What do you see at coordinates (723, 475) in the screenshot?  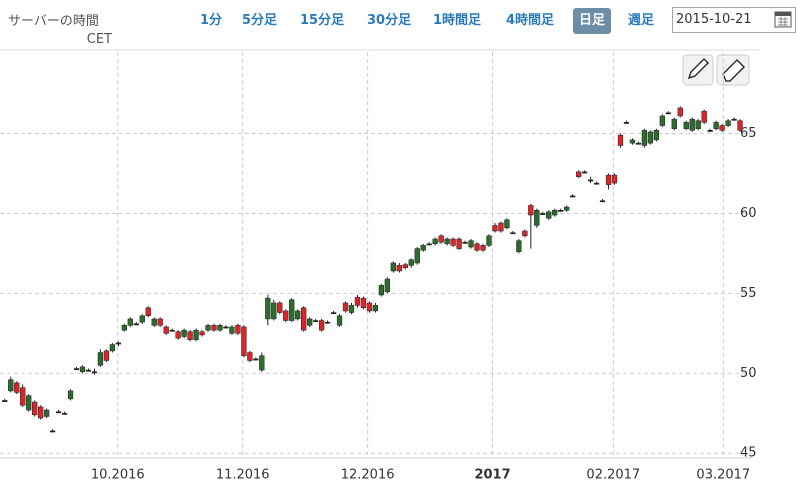 I see `x-tick-label: 03.2017` at bounding box center [723, 475].